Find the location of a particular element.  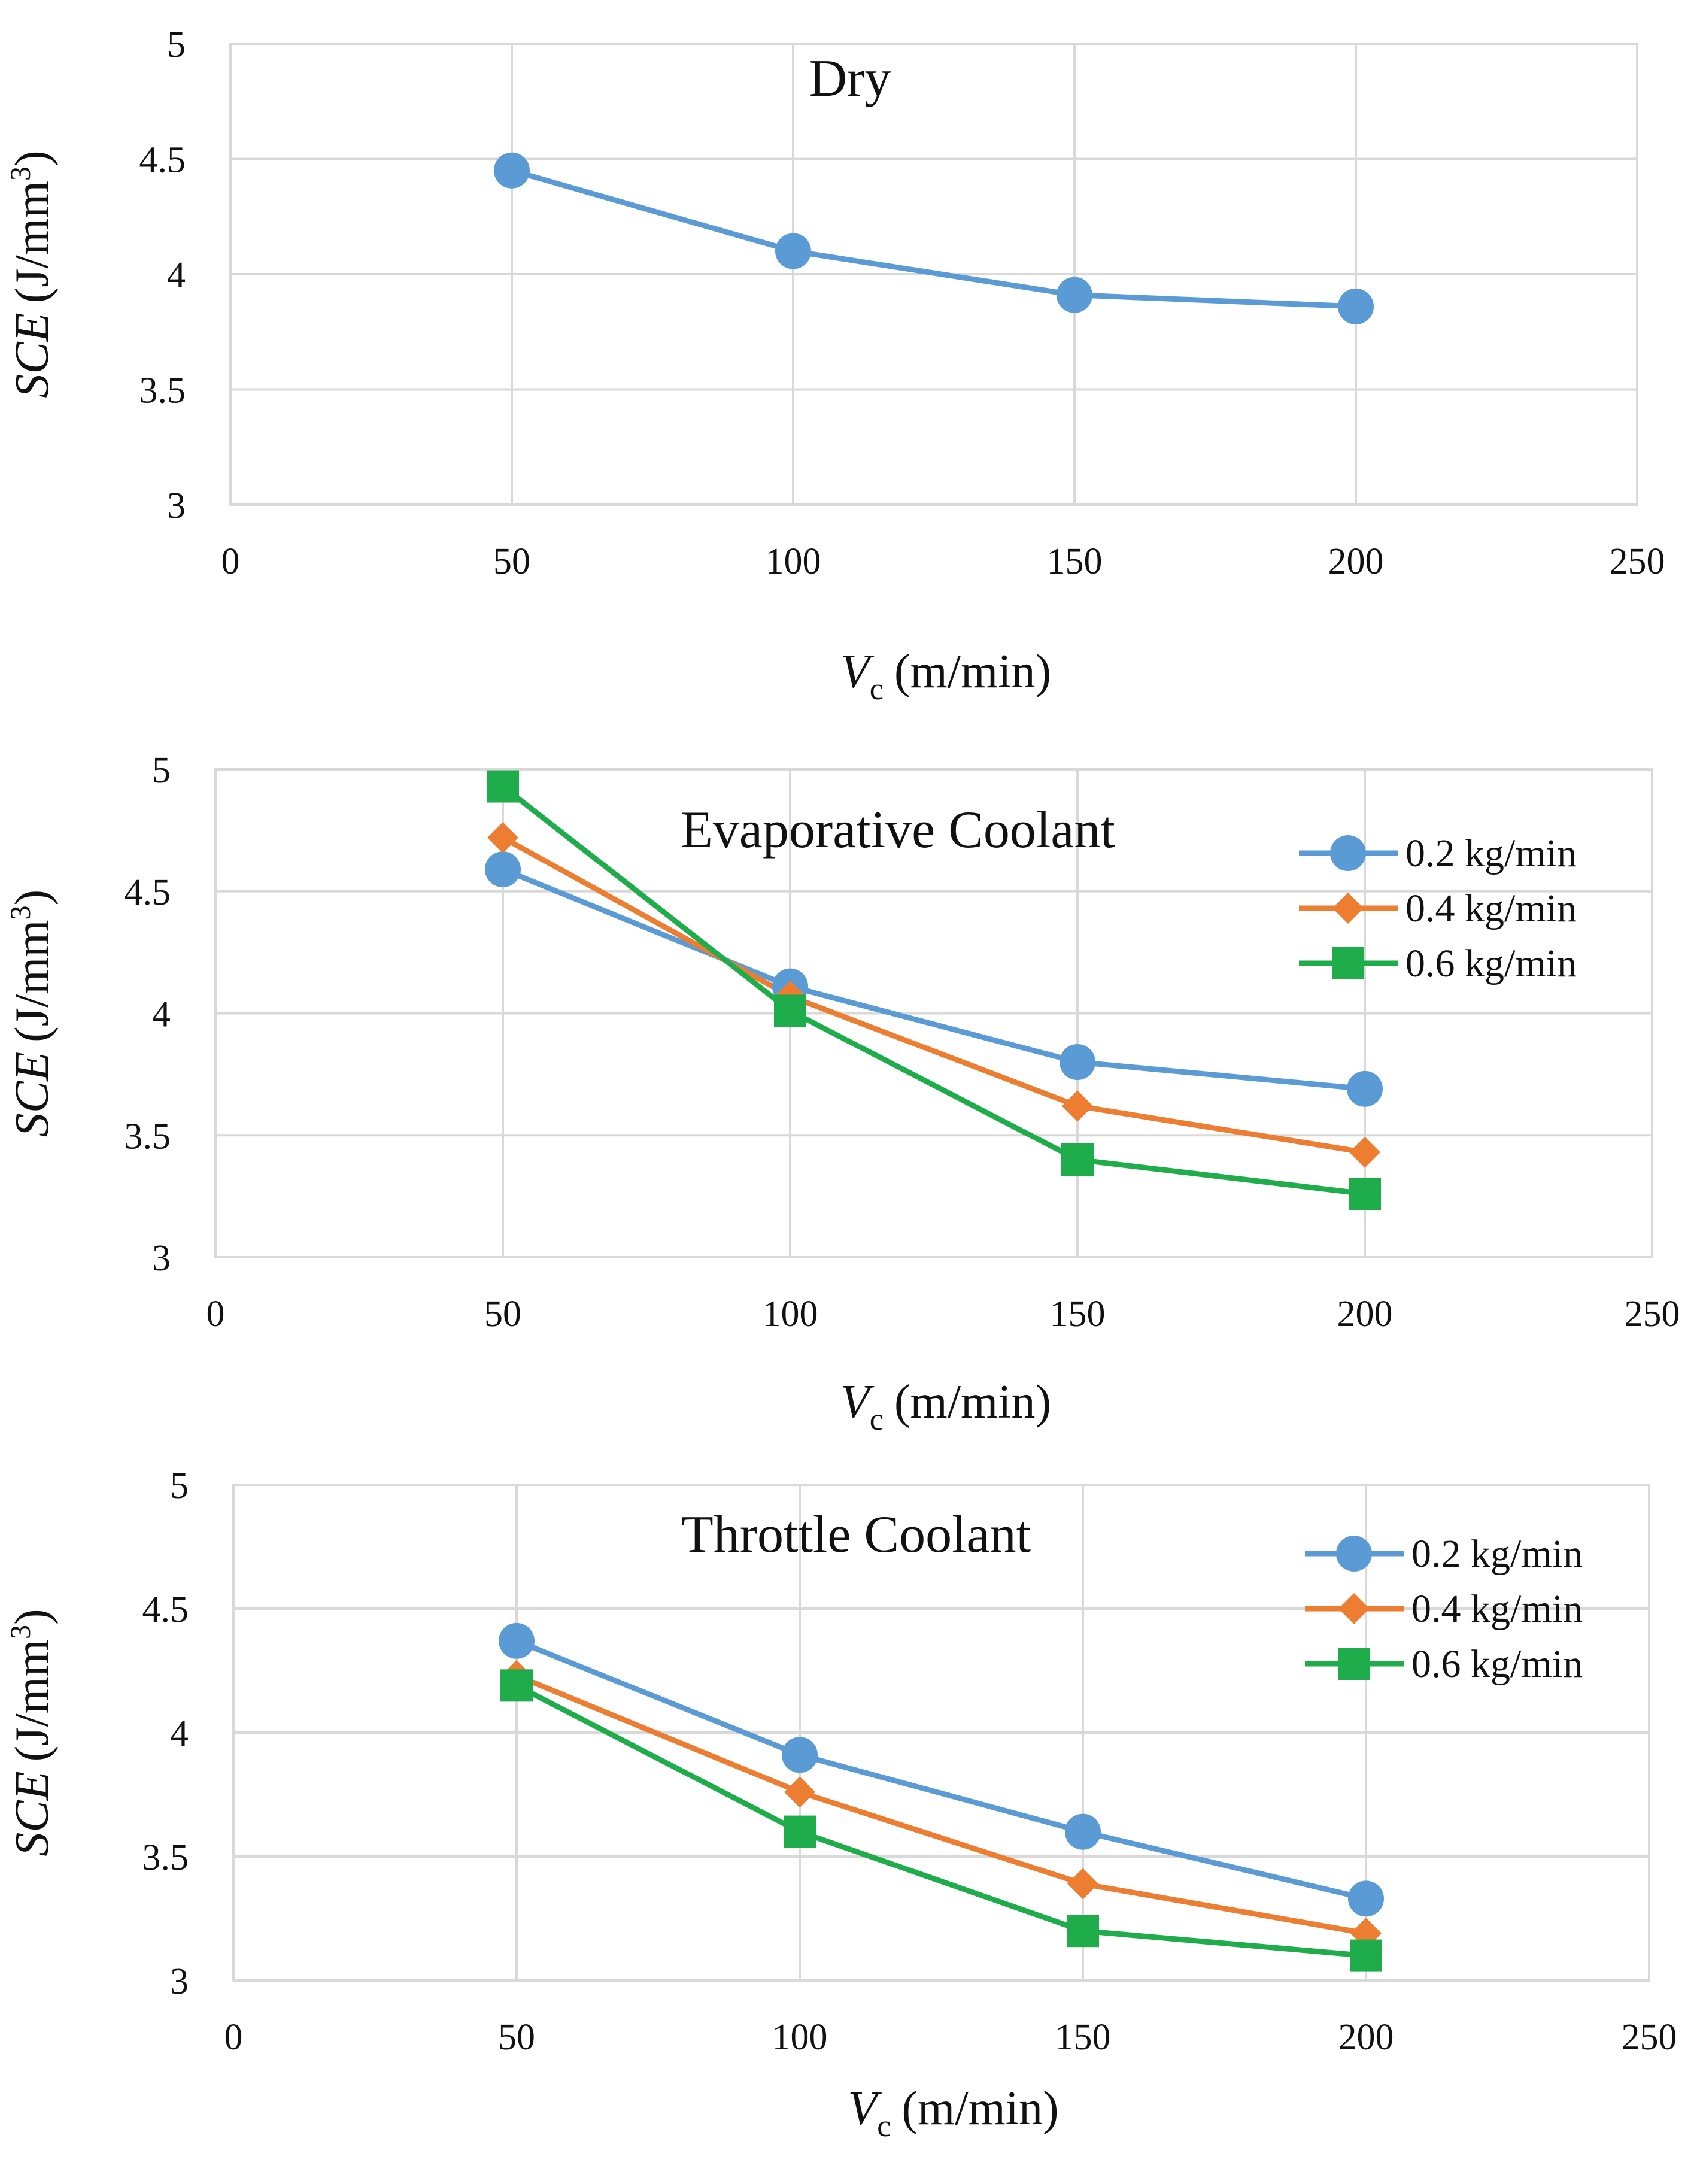

chart-title: Dry is located at coordinates (850, 79).